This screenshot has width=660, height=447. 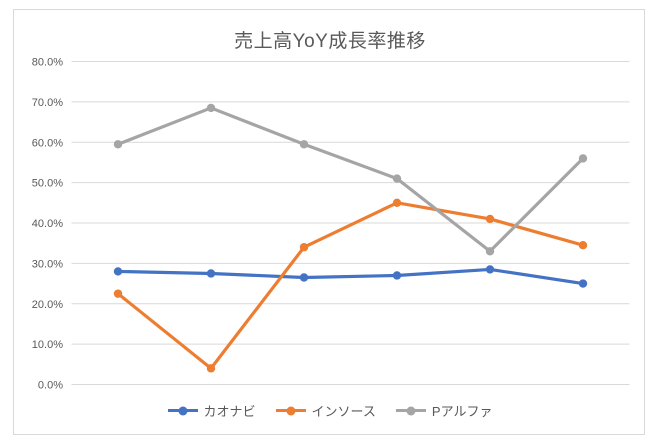 I want to click on legend-line-marker-kaonavi, so click(x=182, y=410).